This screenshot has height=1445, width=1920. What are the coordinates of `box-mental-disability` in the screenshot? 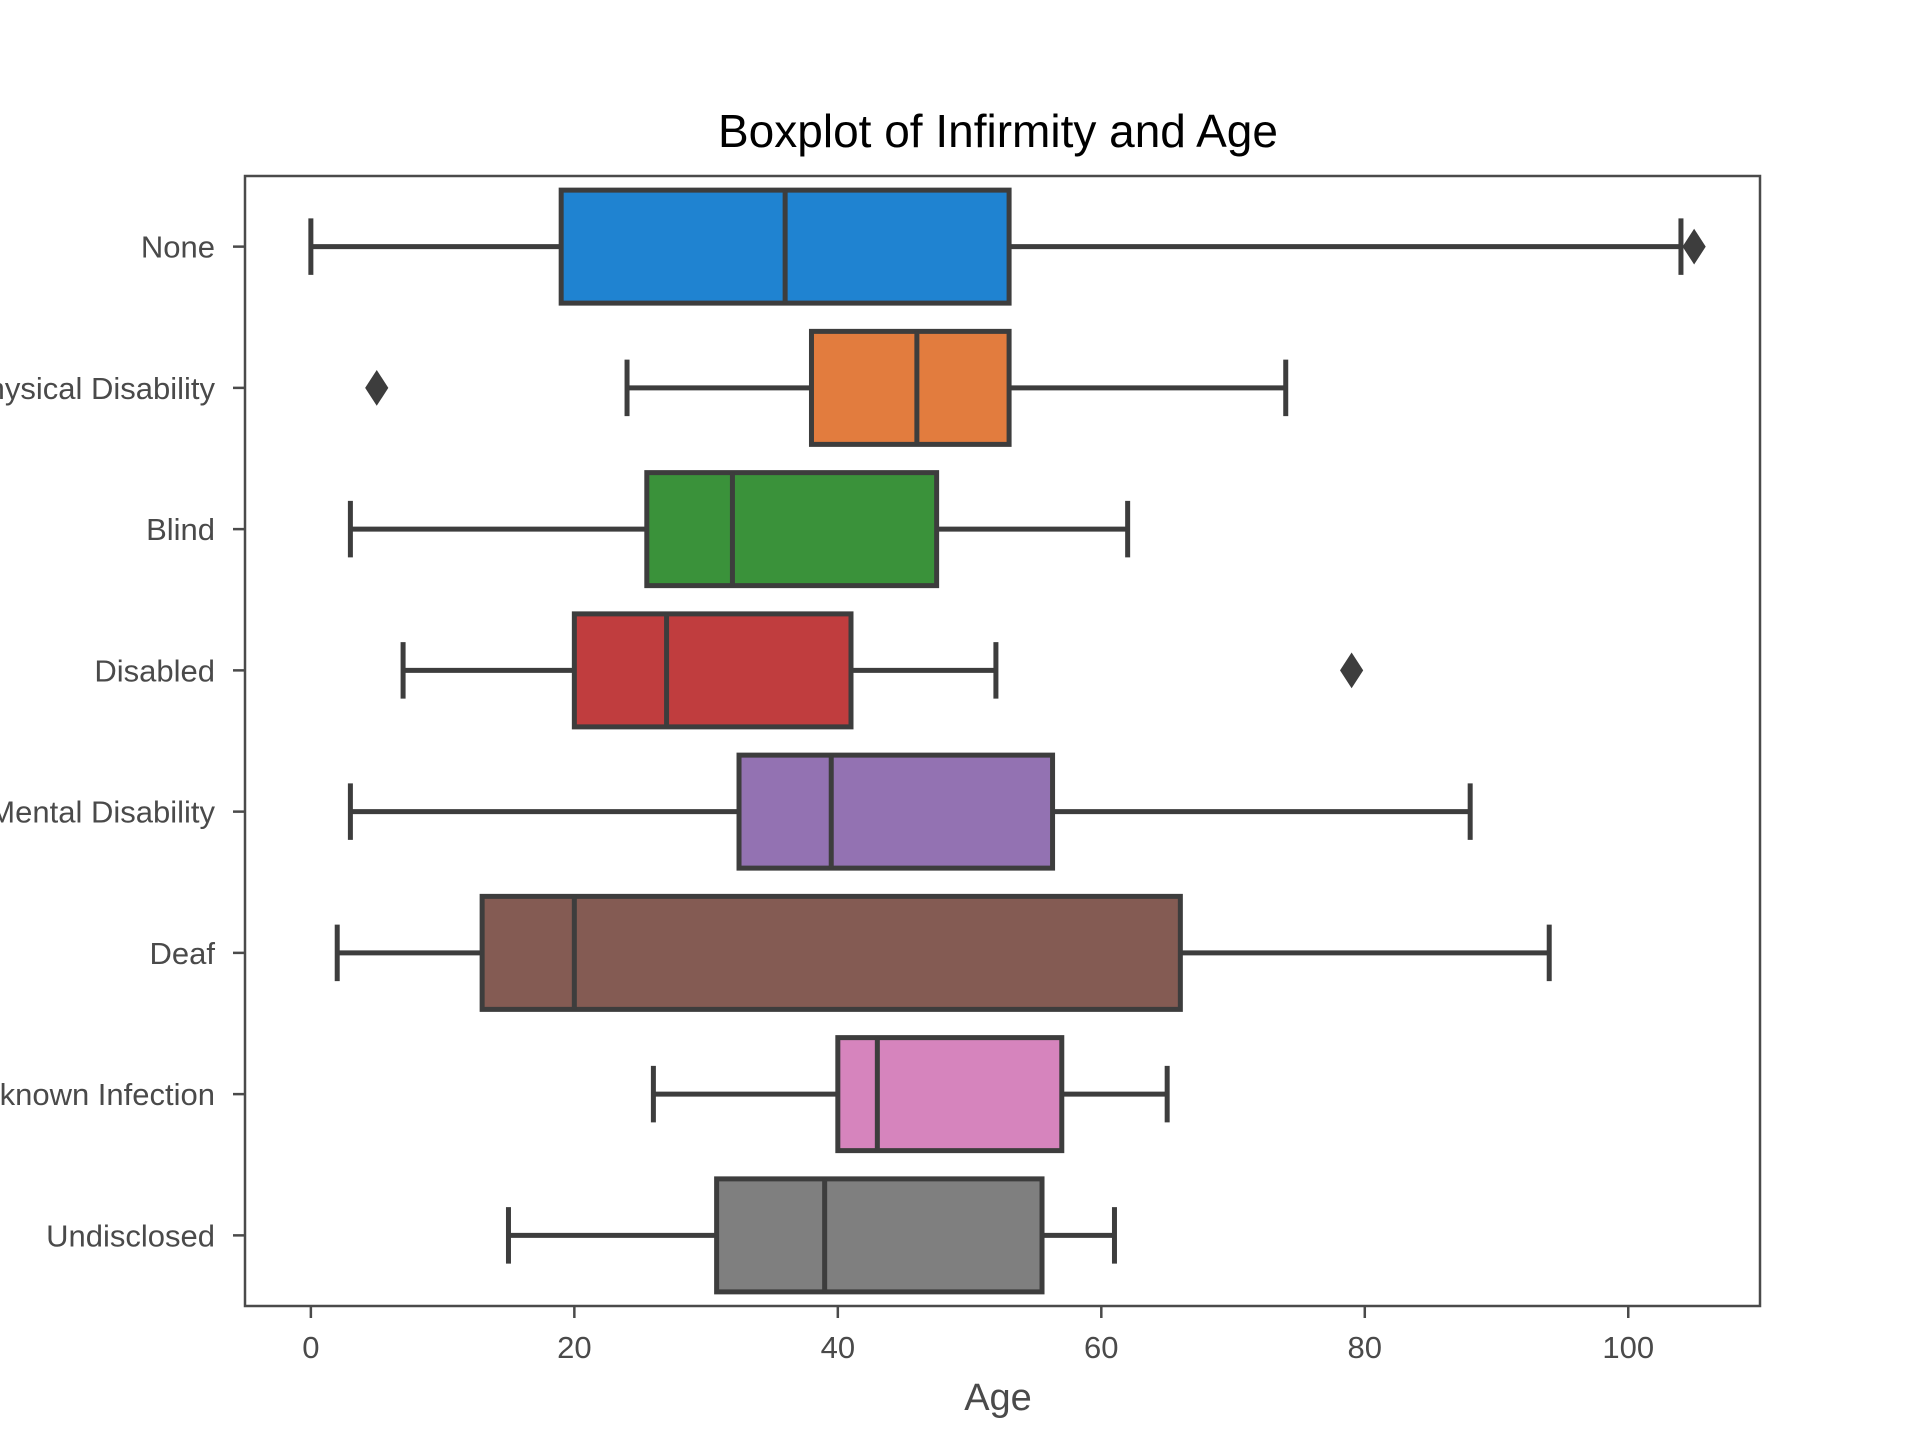 It's located at (896, 811).